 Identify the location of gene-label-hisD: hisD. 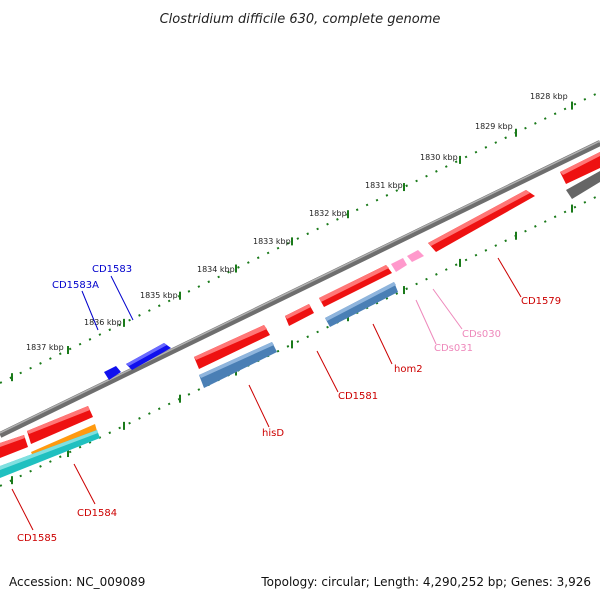
(273, 433).